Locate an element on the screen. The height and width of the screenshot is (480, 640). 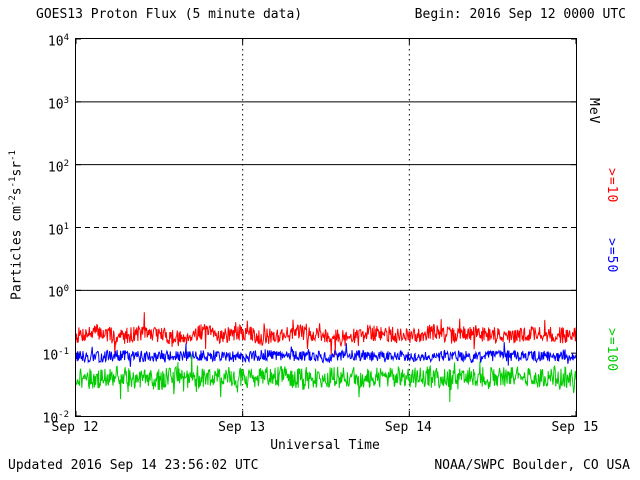
right-label-ge-50: >=50 is located at coordinates (611, 256).